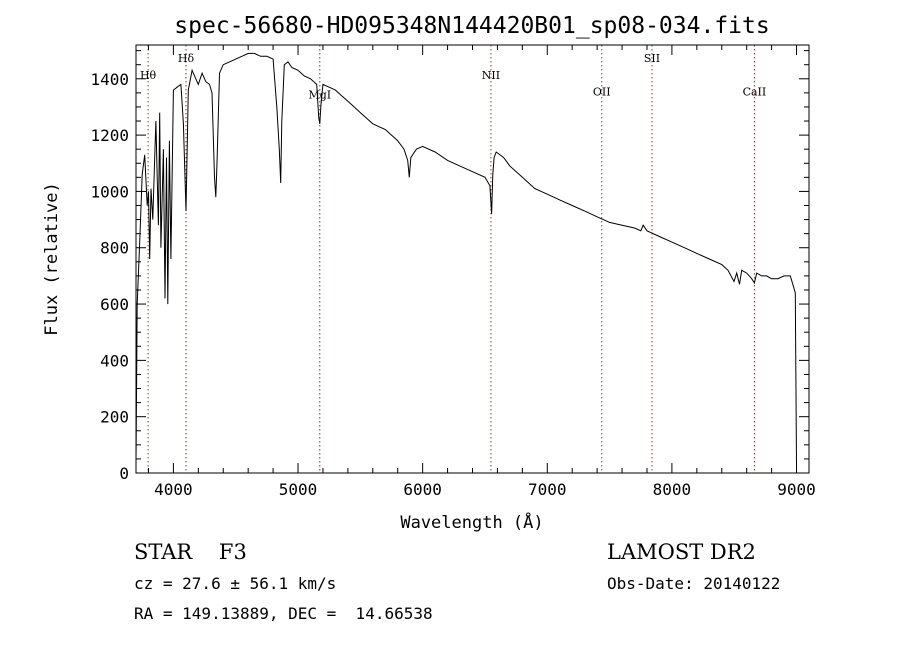 This screenshot has width=900, height=649. I want to click on y-tick-label-7: 1400, so click(109, 79).